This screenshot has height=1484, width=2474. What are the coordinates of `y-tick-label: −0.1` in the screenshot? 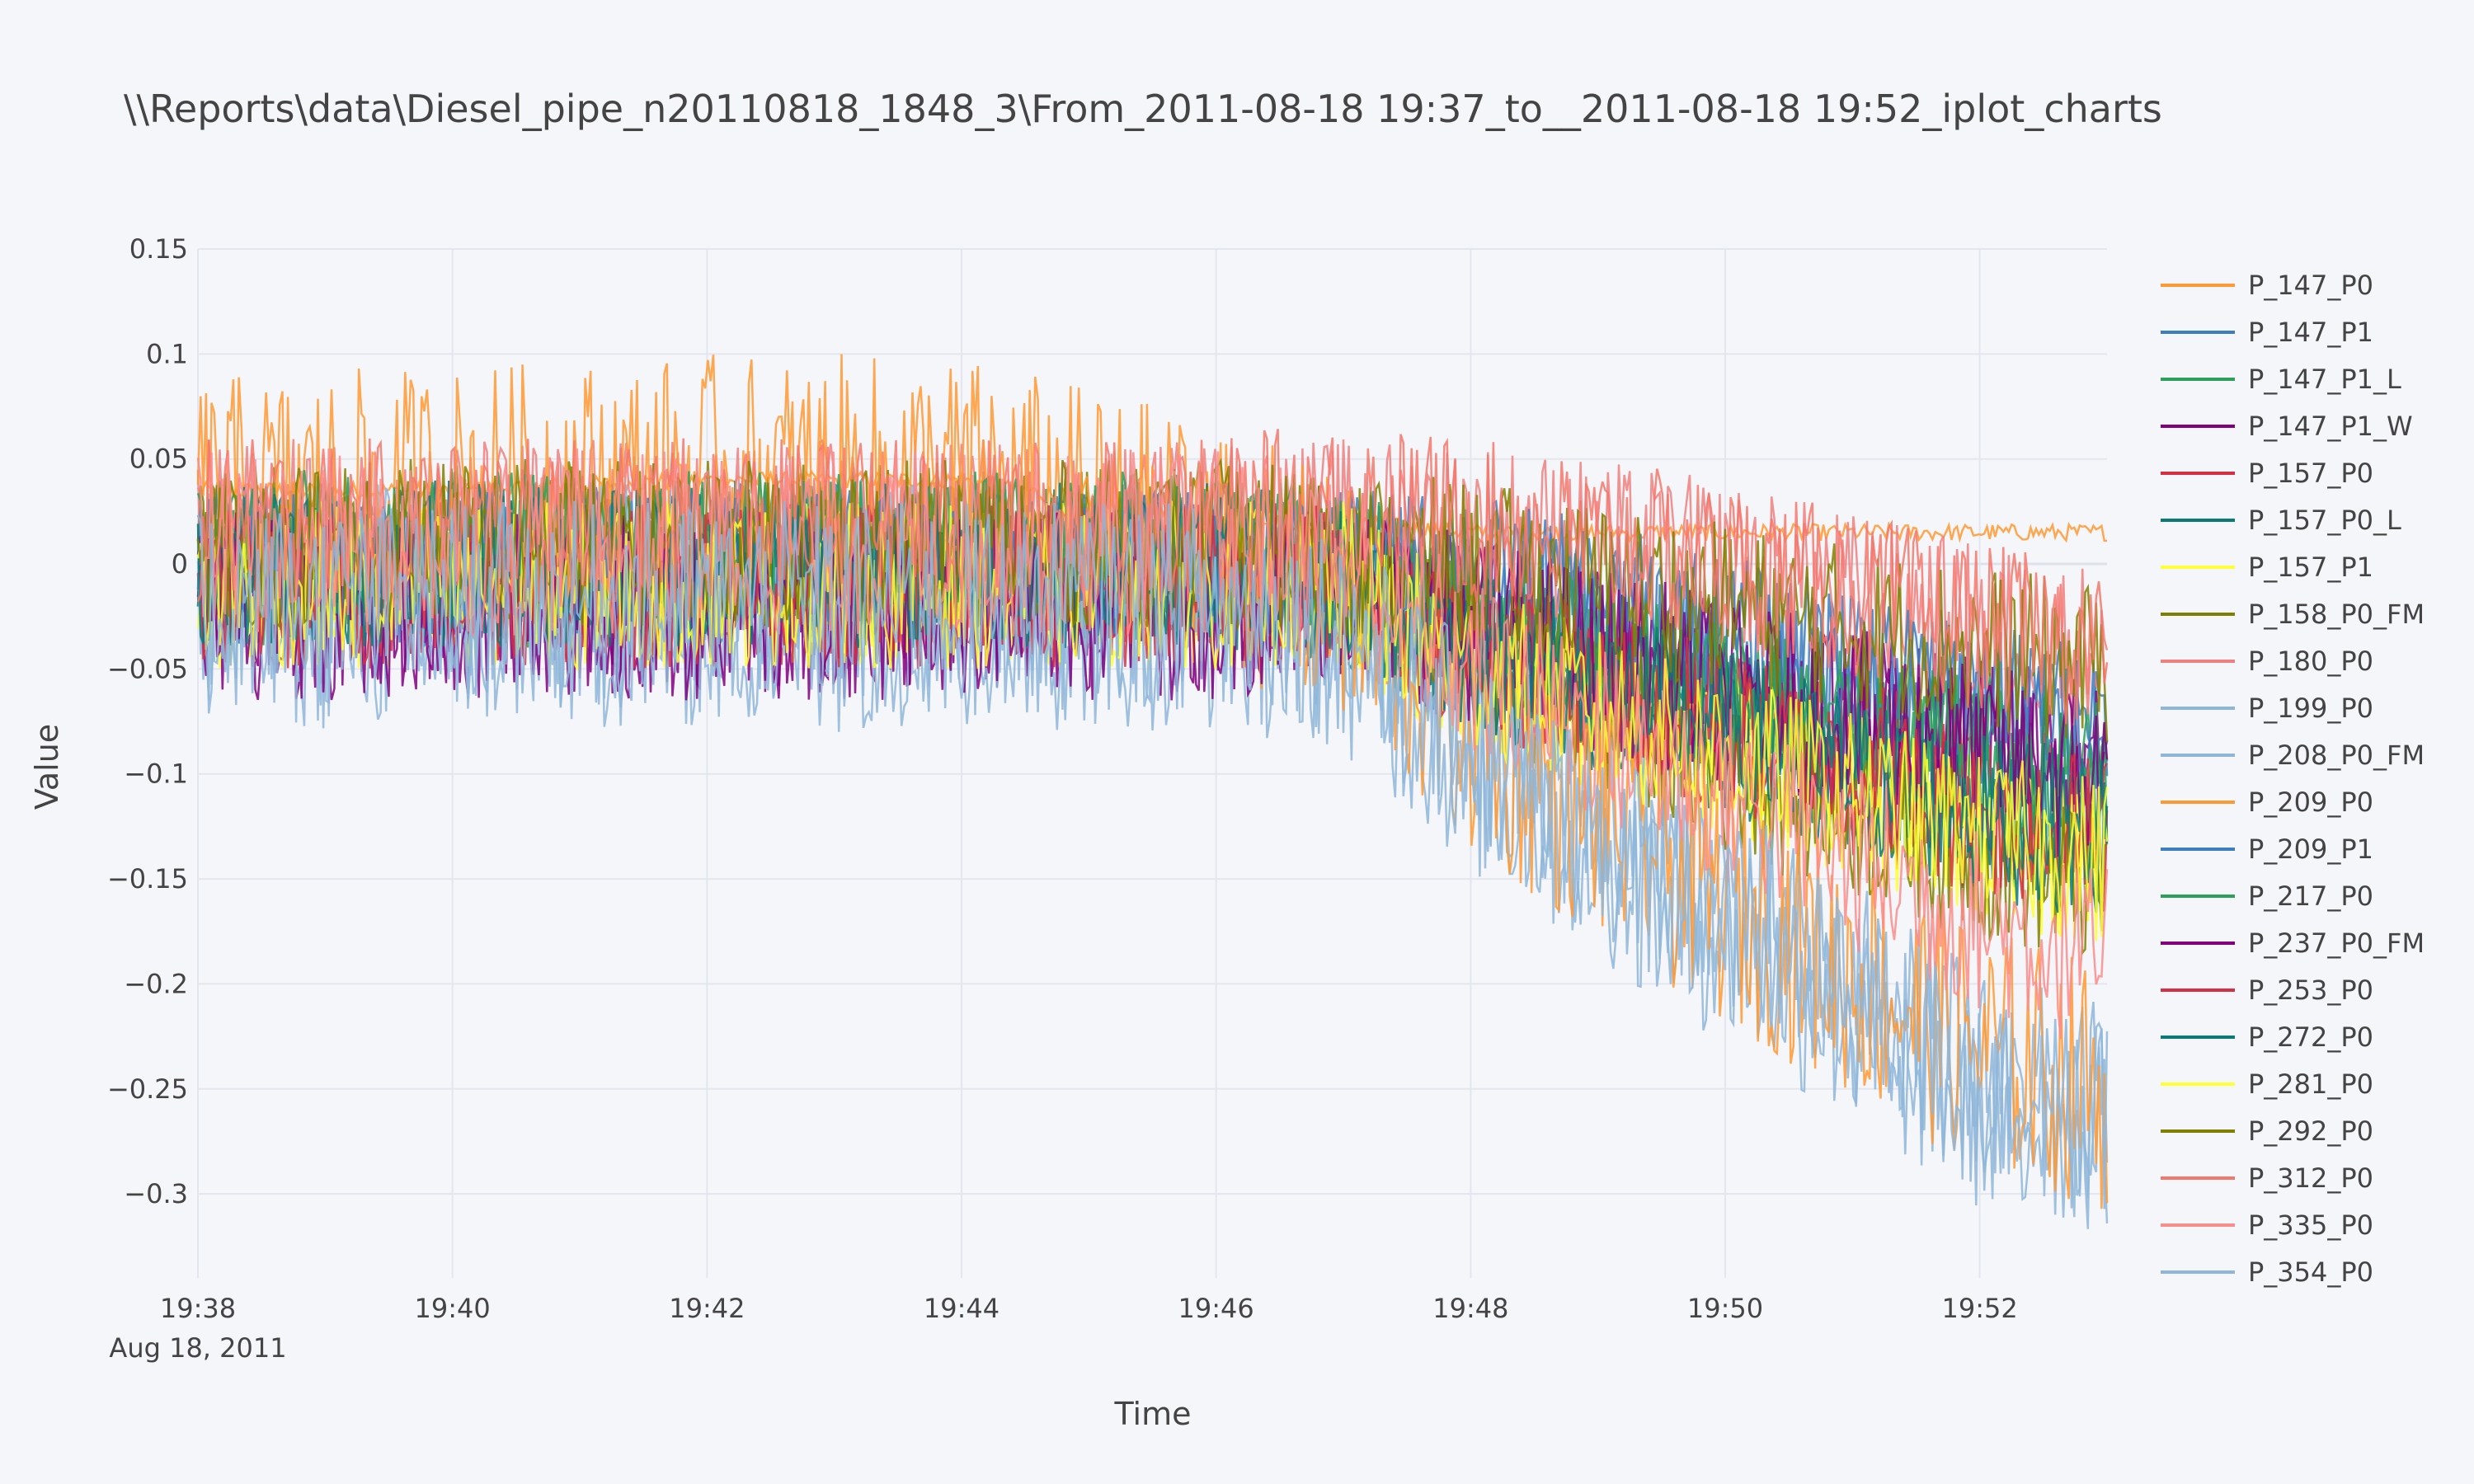 It's located at (156, 774).